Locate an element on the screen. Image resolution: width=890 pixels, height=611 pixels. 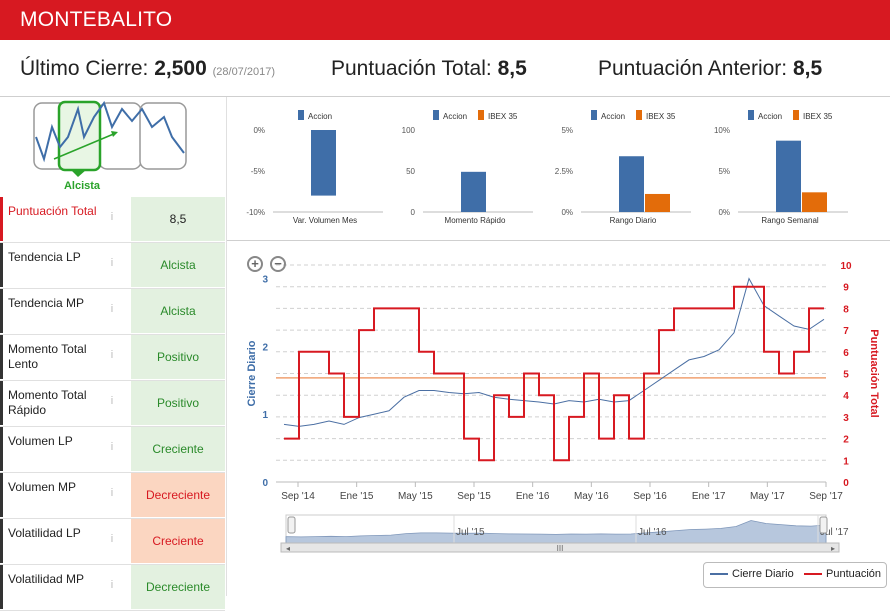
mini-chart-rango-diario: Accion IBEX 35 5% 2.5% 0% Rango Diario is located at coordinates (631, 170).